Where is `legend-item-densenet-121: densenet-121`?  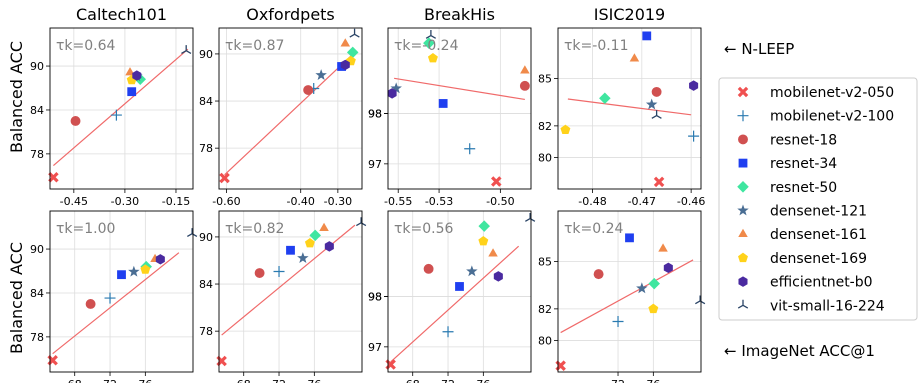 legend-item-densenet-121: densenet-121 is located at coordinates (802, 212).